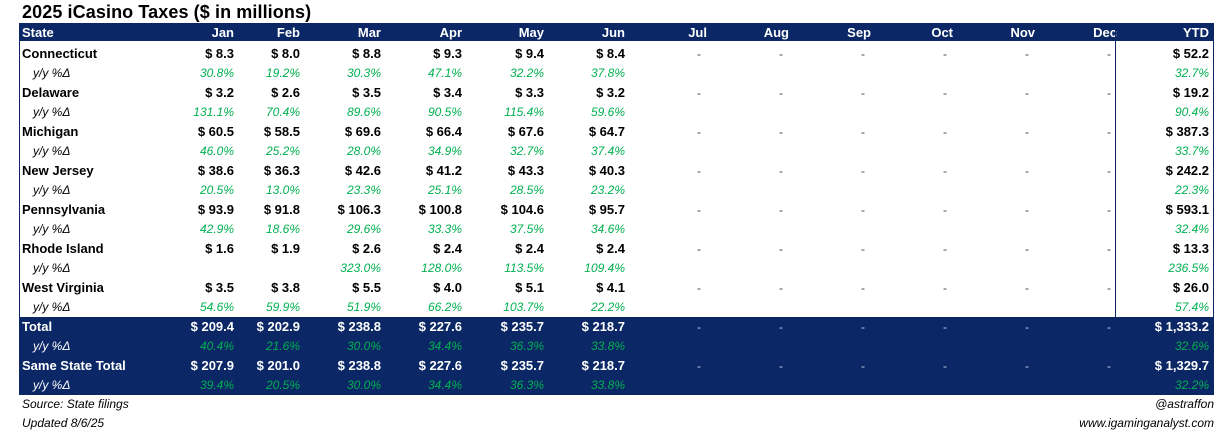 The image size is (1228, 433). What do you see at coordinates (697, 32) in the screenshot?
I see `header-jul: Jul` at bounding box center [697, 32].